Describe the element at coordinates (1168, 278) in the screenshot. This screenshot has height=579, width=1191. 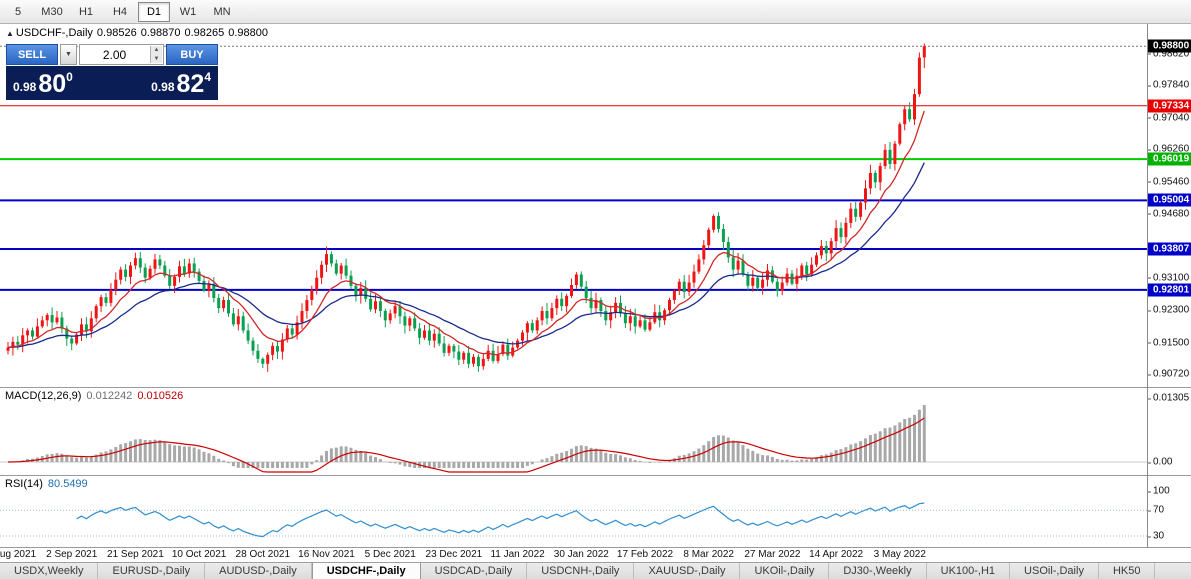
I see `price-tick: 0.93100` at that location.